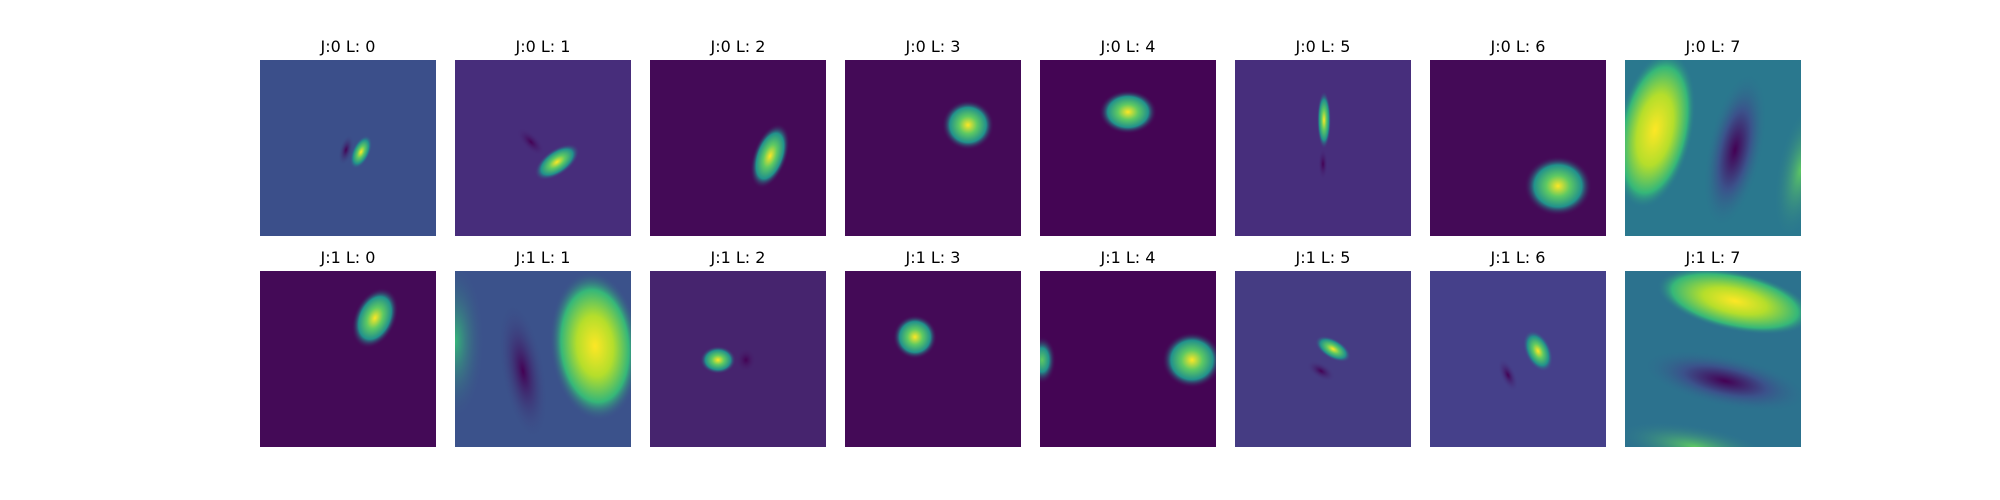  What do you see at coordinates (1518, 46) in the screenshot?
I see `panel-title: J:0 L: 6` at bounding box center [1518, 46].